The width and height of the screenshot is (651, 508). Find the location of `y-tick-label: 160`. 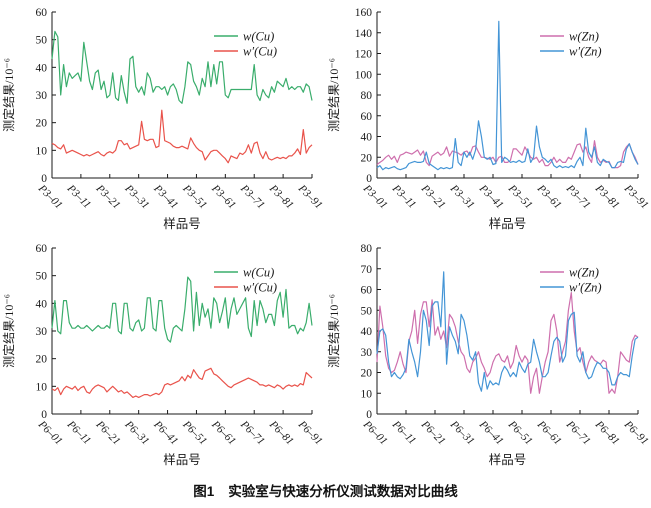

y-tick-label: 160 is located at coordinates (364, 13).